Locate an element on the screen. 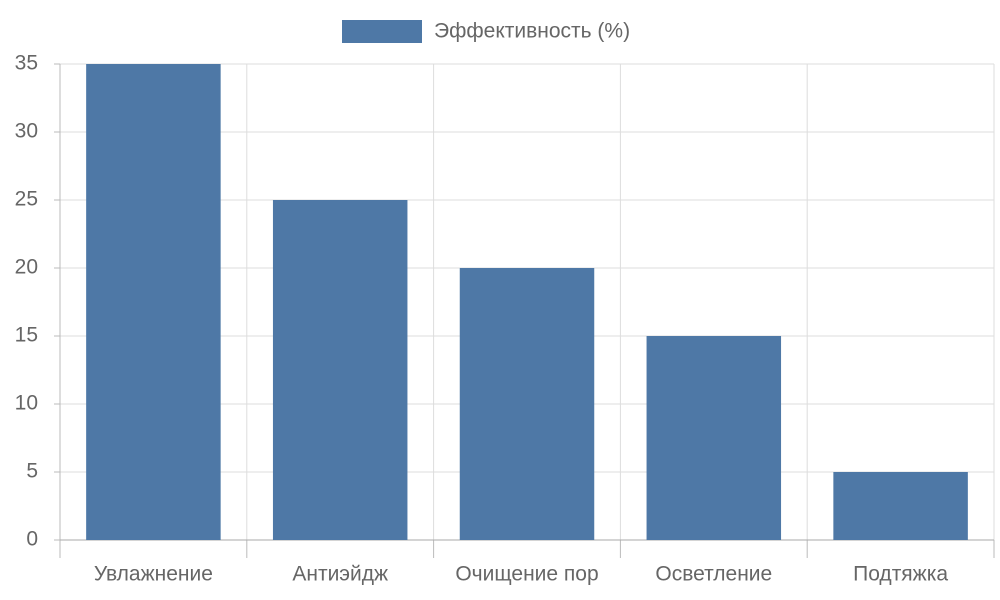 The height and width of the screenshot is (600, 1000). x-tick-label: Антиэйдж is located at coordinates (340, 574).